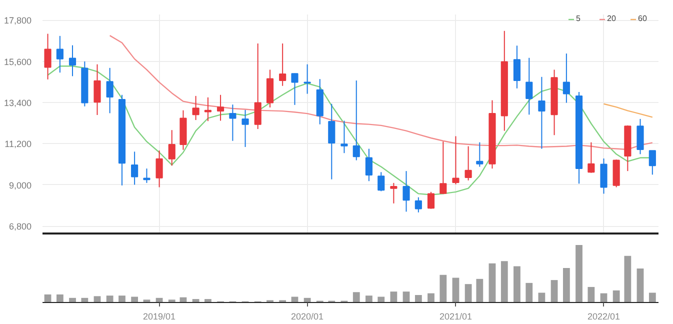 The image size is (673, 324). Describe the element at coordinates (18, 144) in the screenshot. I see `y-tick-label: 11,200` at that location.